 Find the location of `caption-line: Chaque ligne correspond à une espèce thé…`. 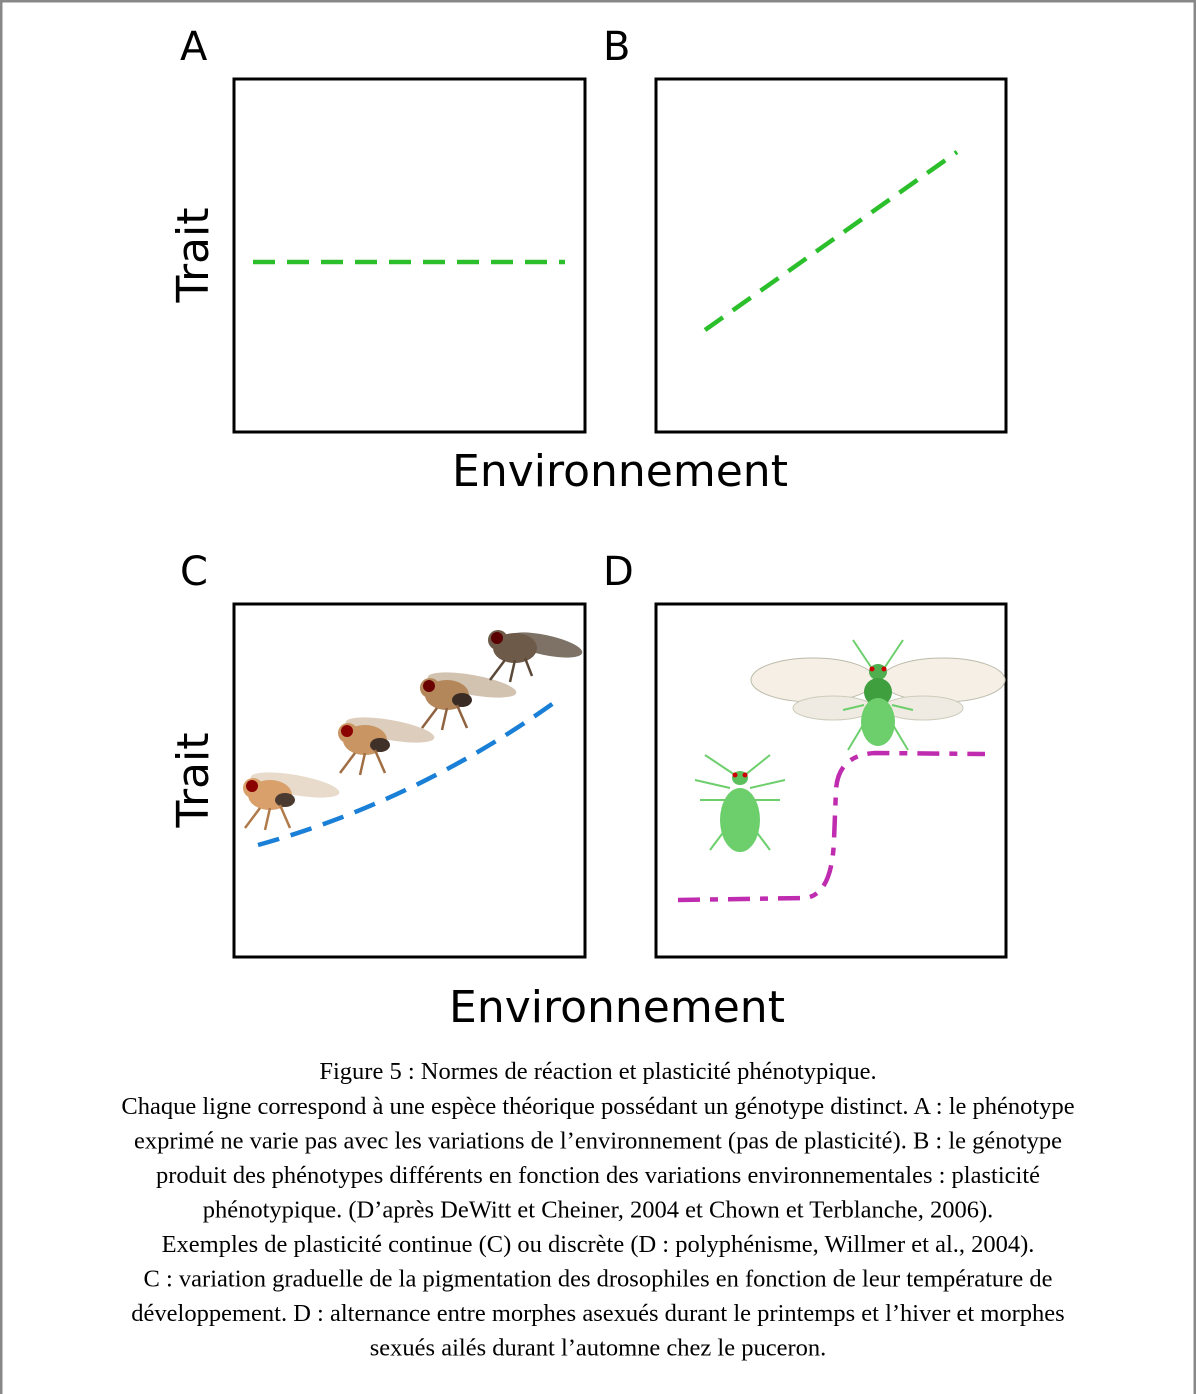

caption-line: Chaque ligne correspond à une espèce thé… is located at coordinates (597, 1106).